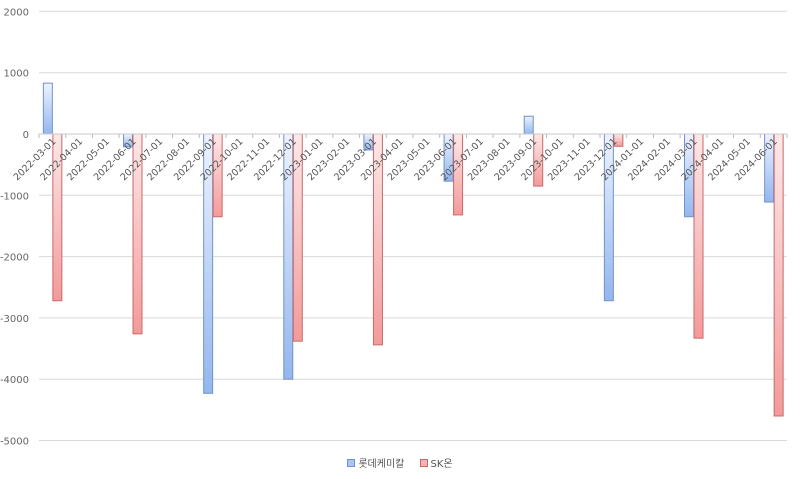  Describe the element at coordinates (778, 275) in the screenshot. I see `bar-skon` at that location.